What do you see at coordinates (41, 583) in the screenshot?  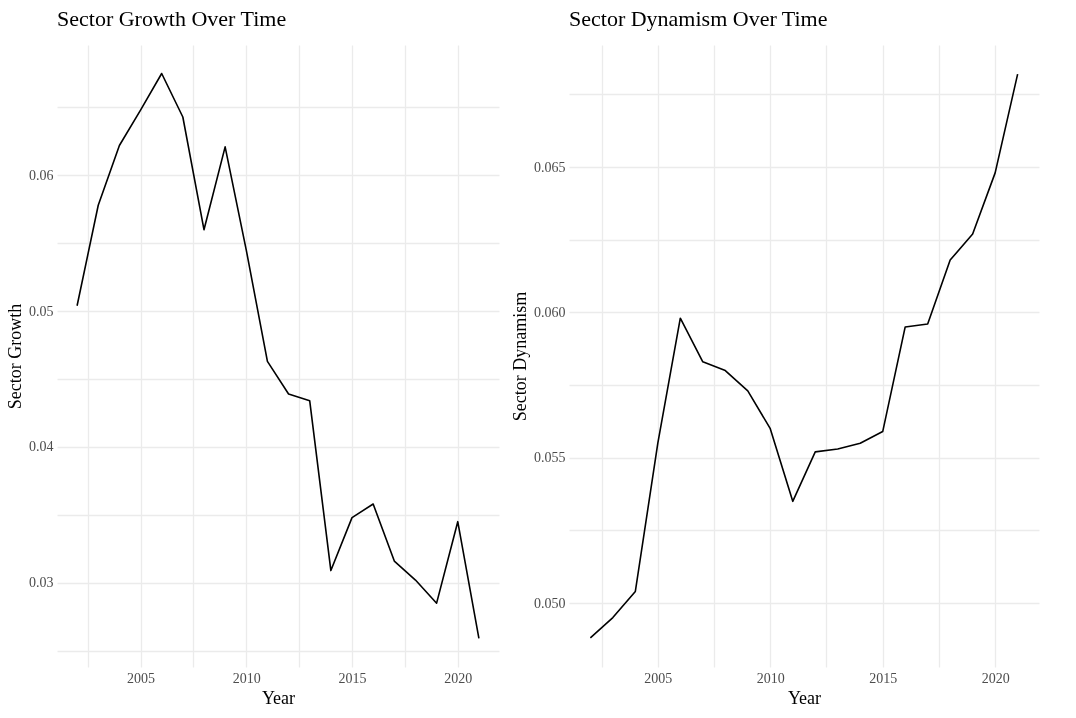 I see `y-tick-label: 0.03` at bounding box center [41, 583].